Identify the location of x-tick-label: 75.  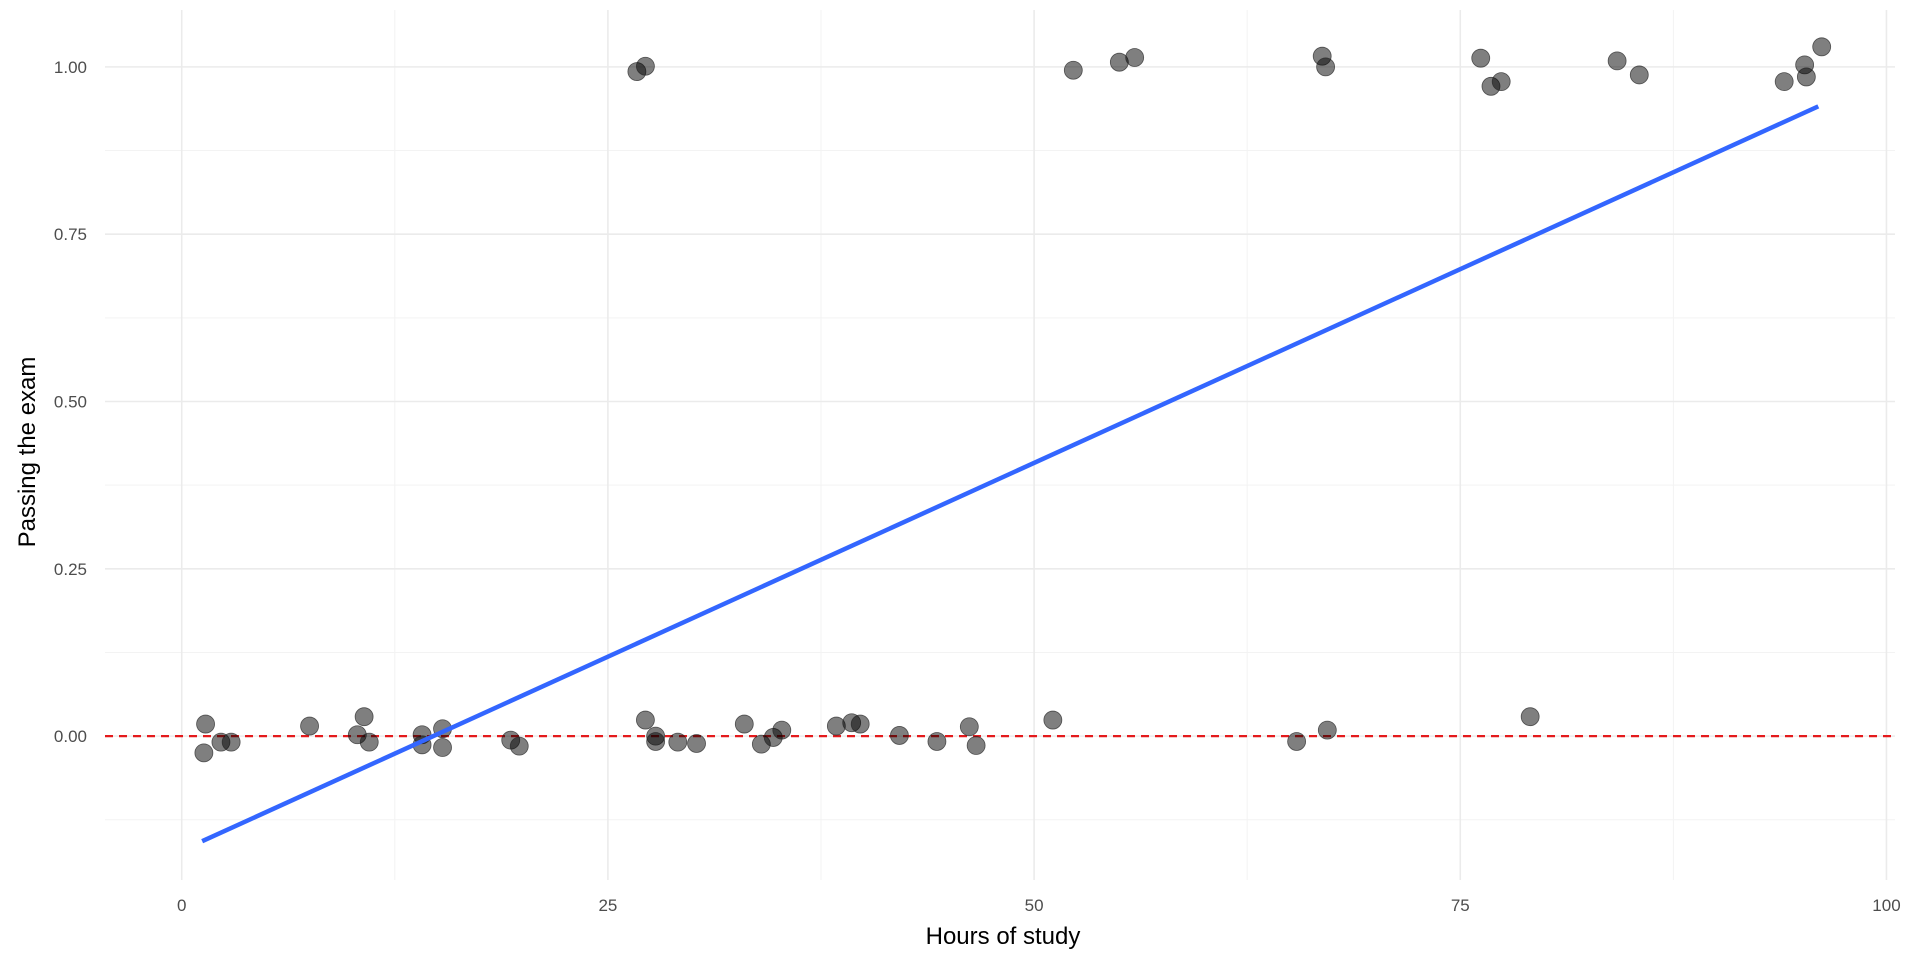
(1460, 905).